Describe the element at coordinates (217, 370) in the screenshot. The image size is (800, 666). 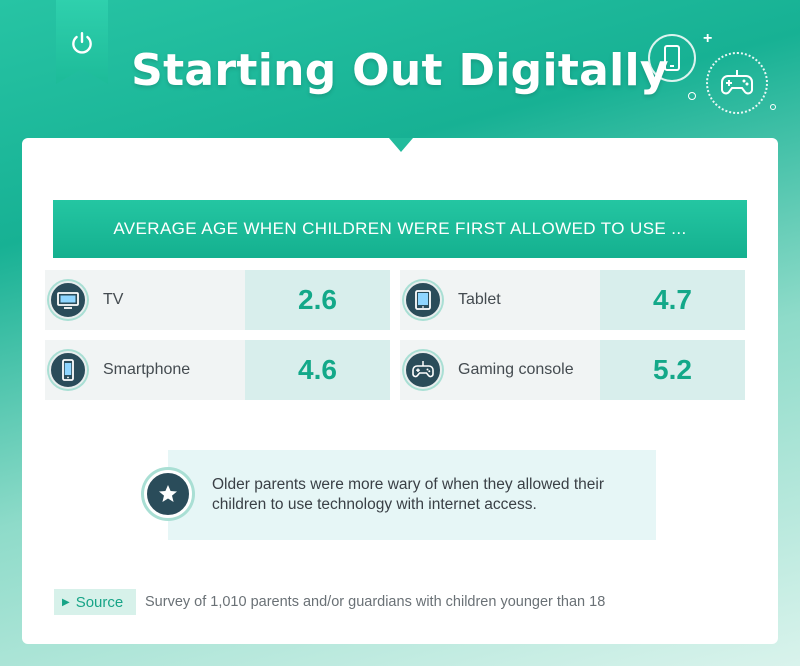
I see `stat-smartphone: Smartphone 4.6` at that location.